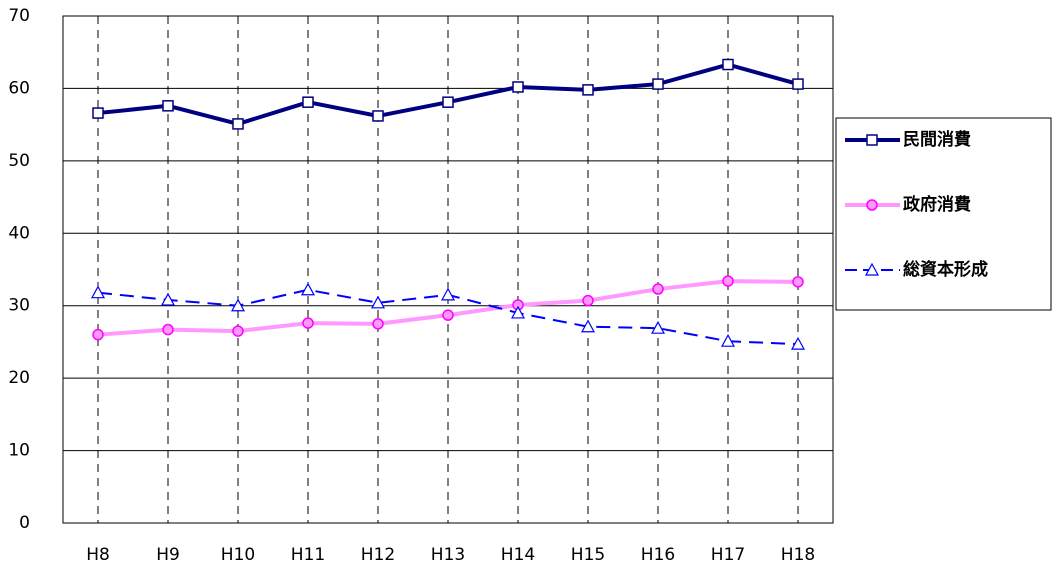  I want to click on legend-box, so click(943, 214).